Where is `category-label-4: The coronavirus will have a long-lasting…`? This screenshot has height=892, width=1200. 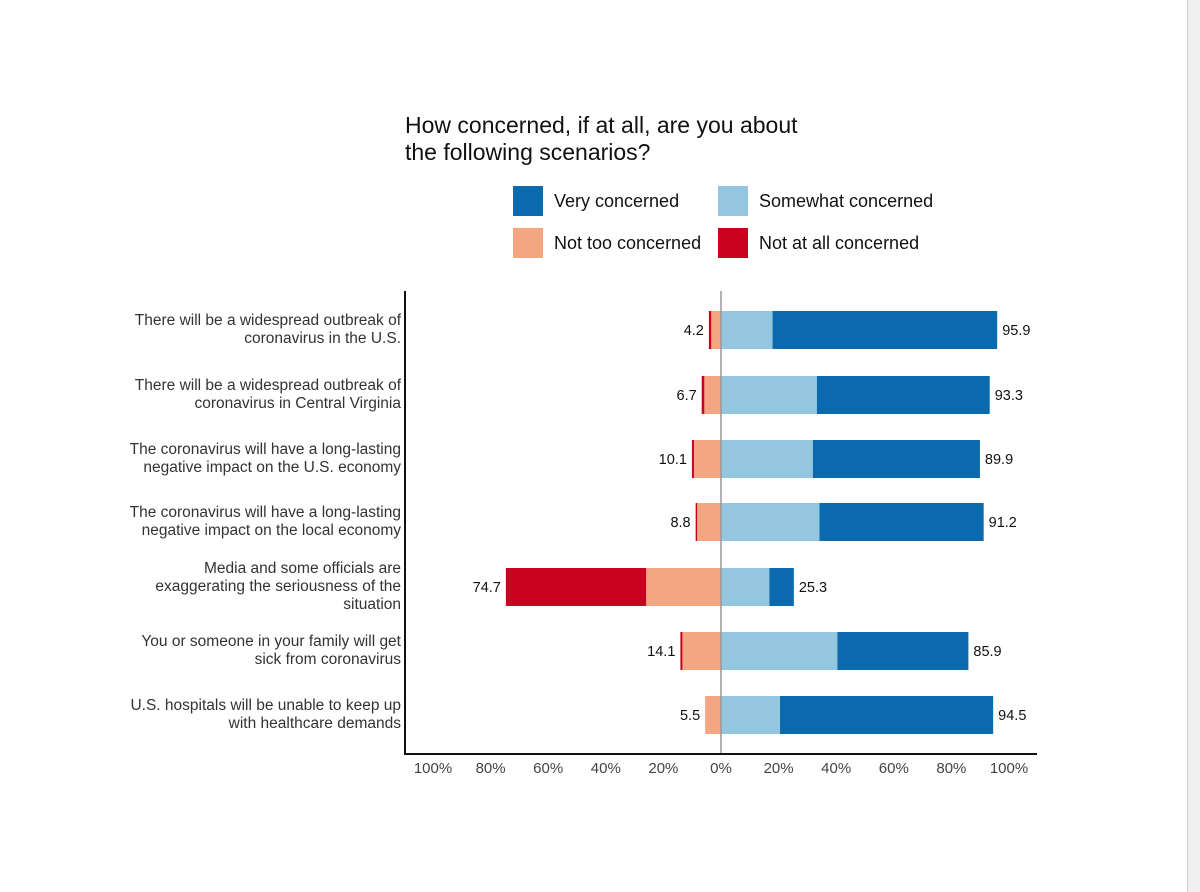
category-label-4: The coronavirus will have a long-lasting… is located at coordinates (236, 522).